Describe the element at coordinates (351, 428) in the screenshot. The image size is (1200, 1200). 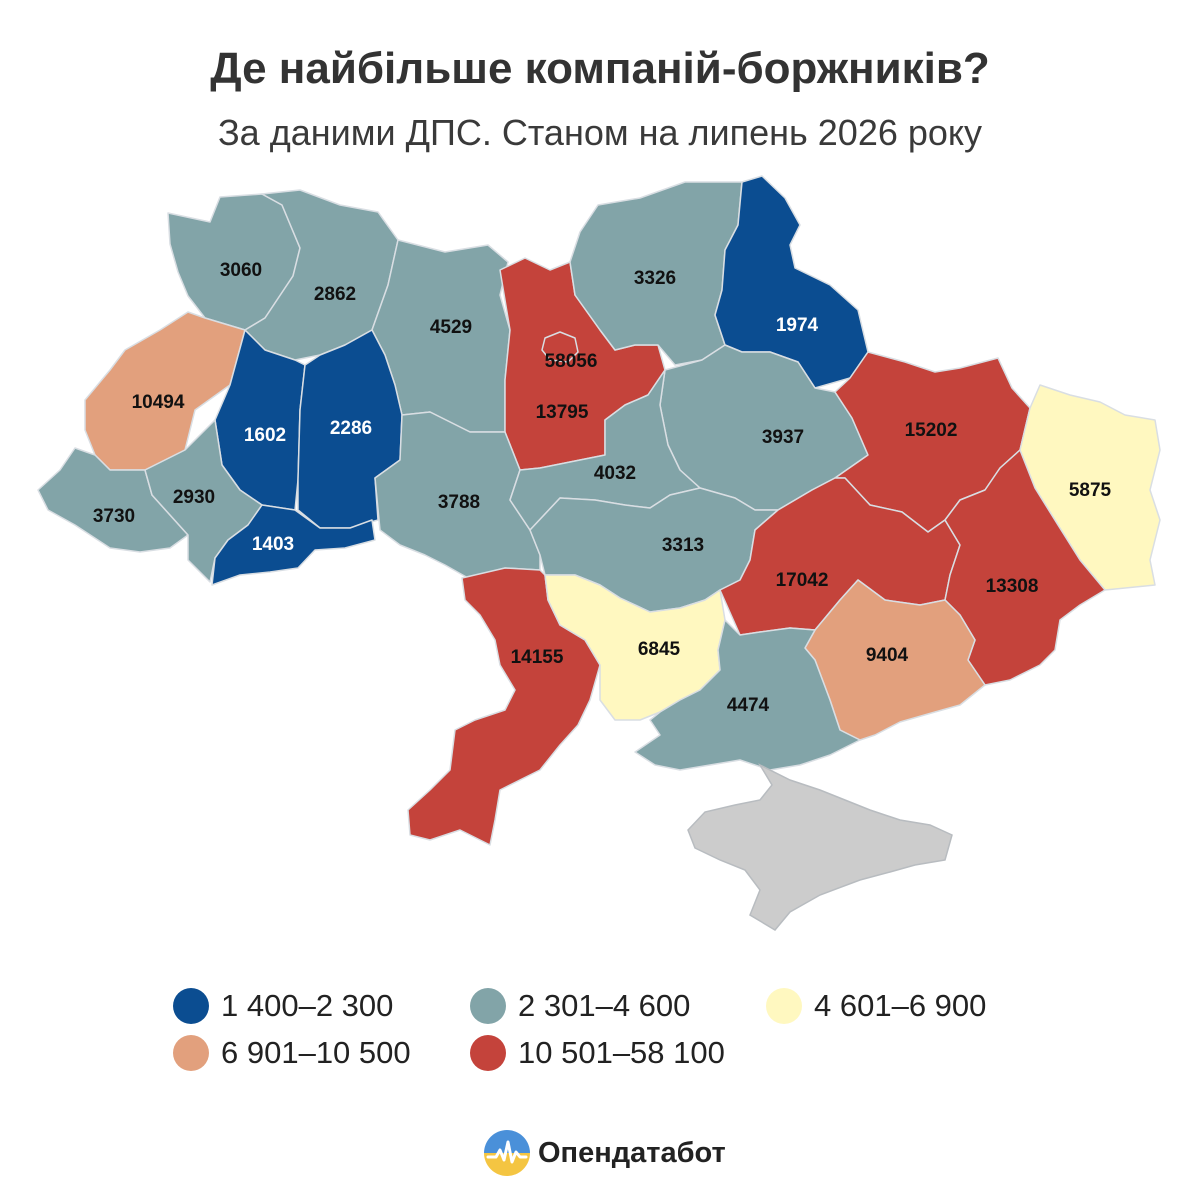
I see `label-khmelnytskyi: 2286` at that location.